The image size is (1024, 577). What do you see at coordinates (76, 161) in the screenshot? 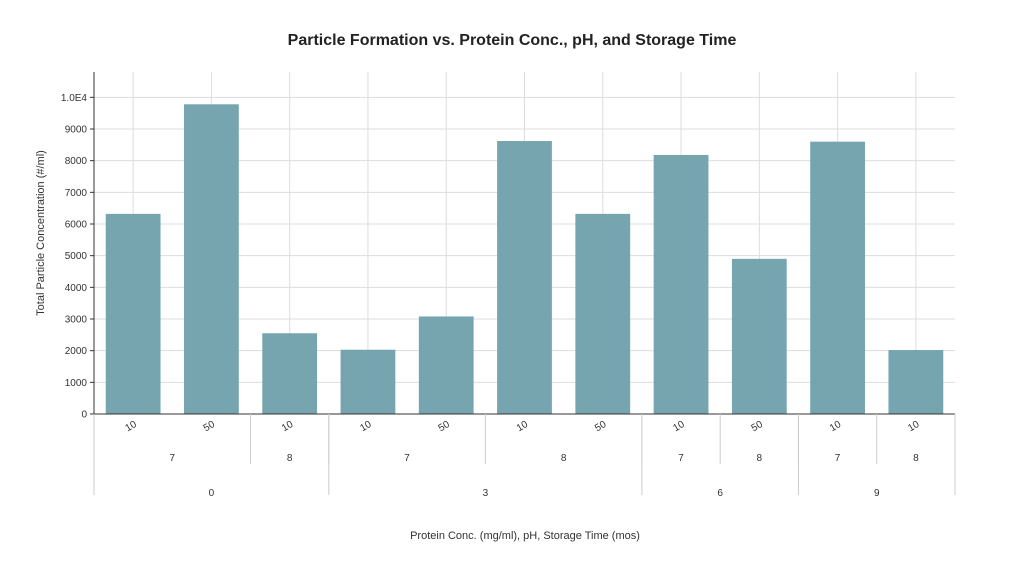
I see `y-tick-label: 8000` at bounding box center [76, 161].